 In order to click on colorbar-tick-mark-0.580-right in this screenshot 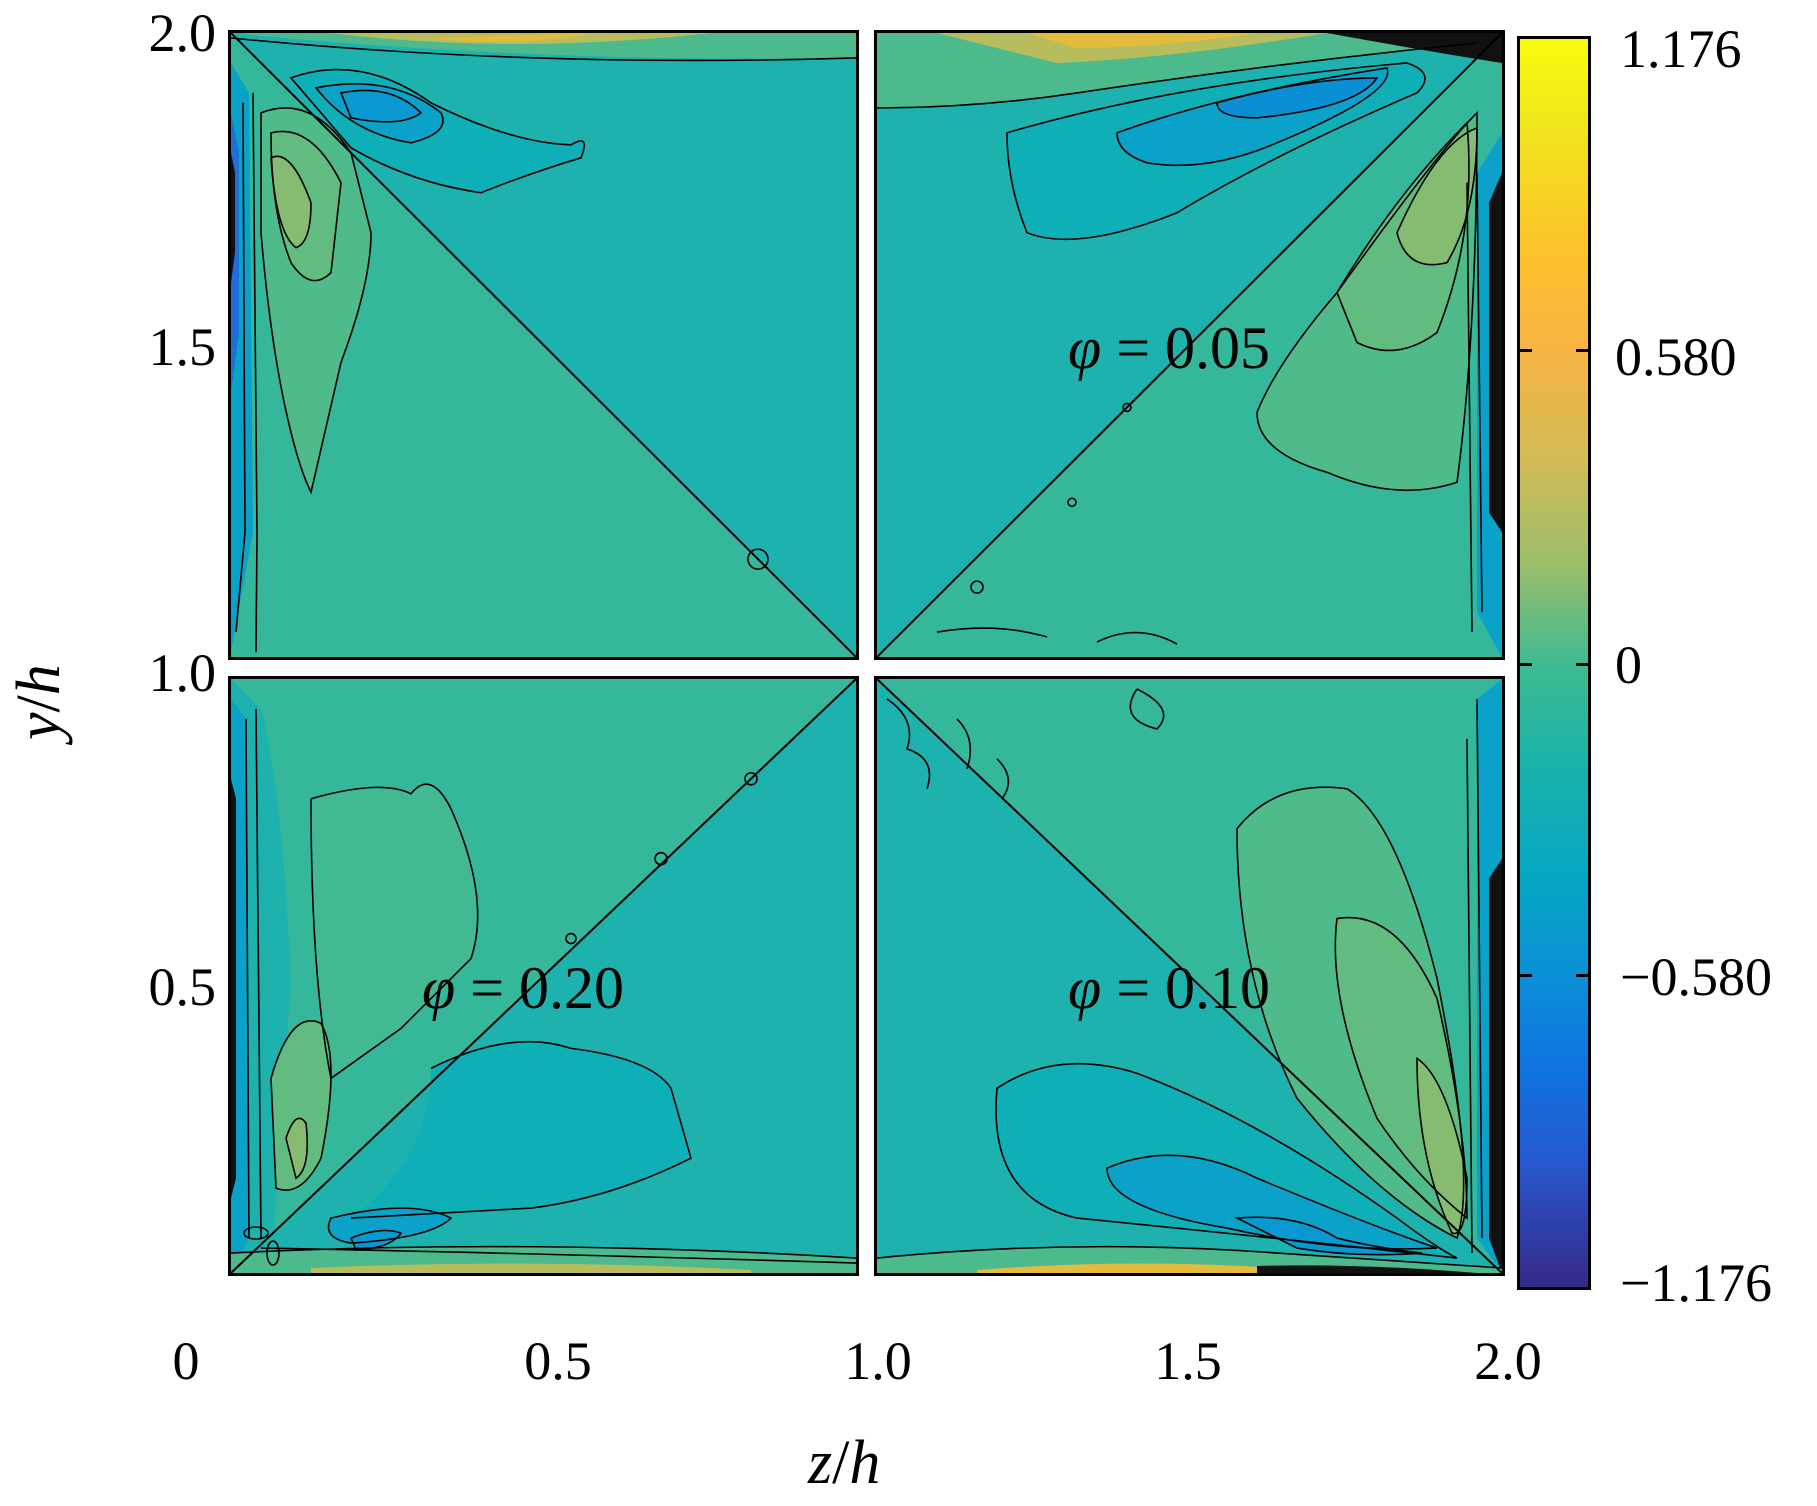, I will do `click(1582, 350)`.